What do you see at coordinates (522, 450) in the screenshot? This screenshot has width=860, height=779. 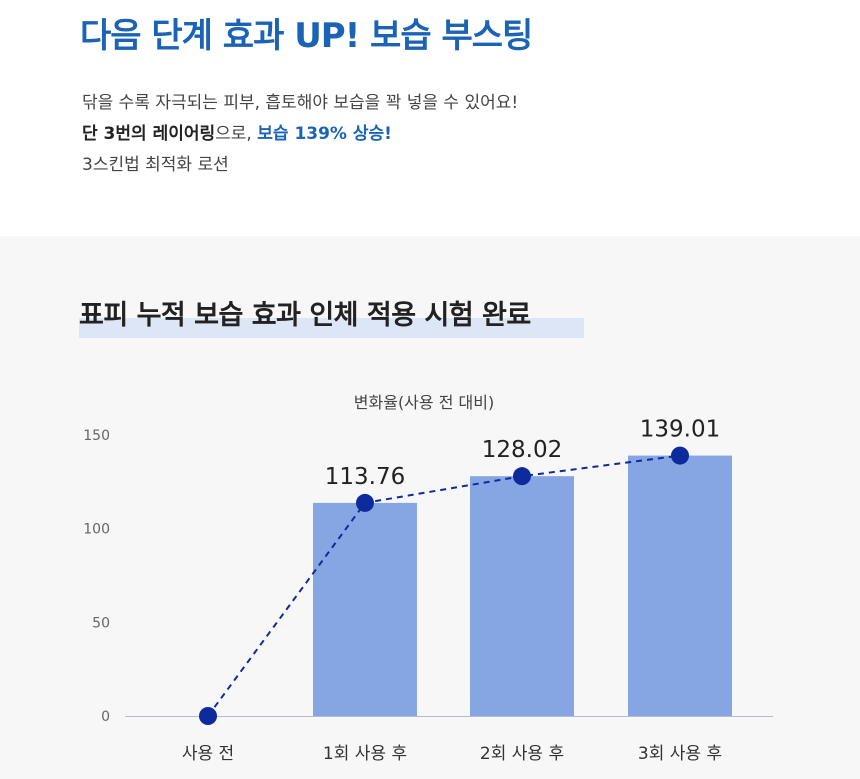 I see `data-label: 128.02` at bounding box center [522, 450].